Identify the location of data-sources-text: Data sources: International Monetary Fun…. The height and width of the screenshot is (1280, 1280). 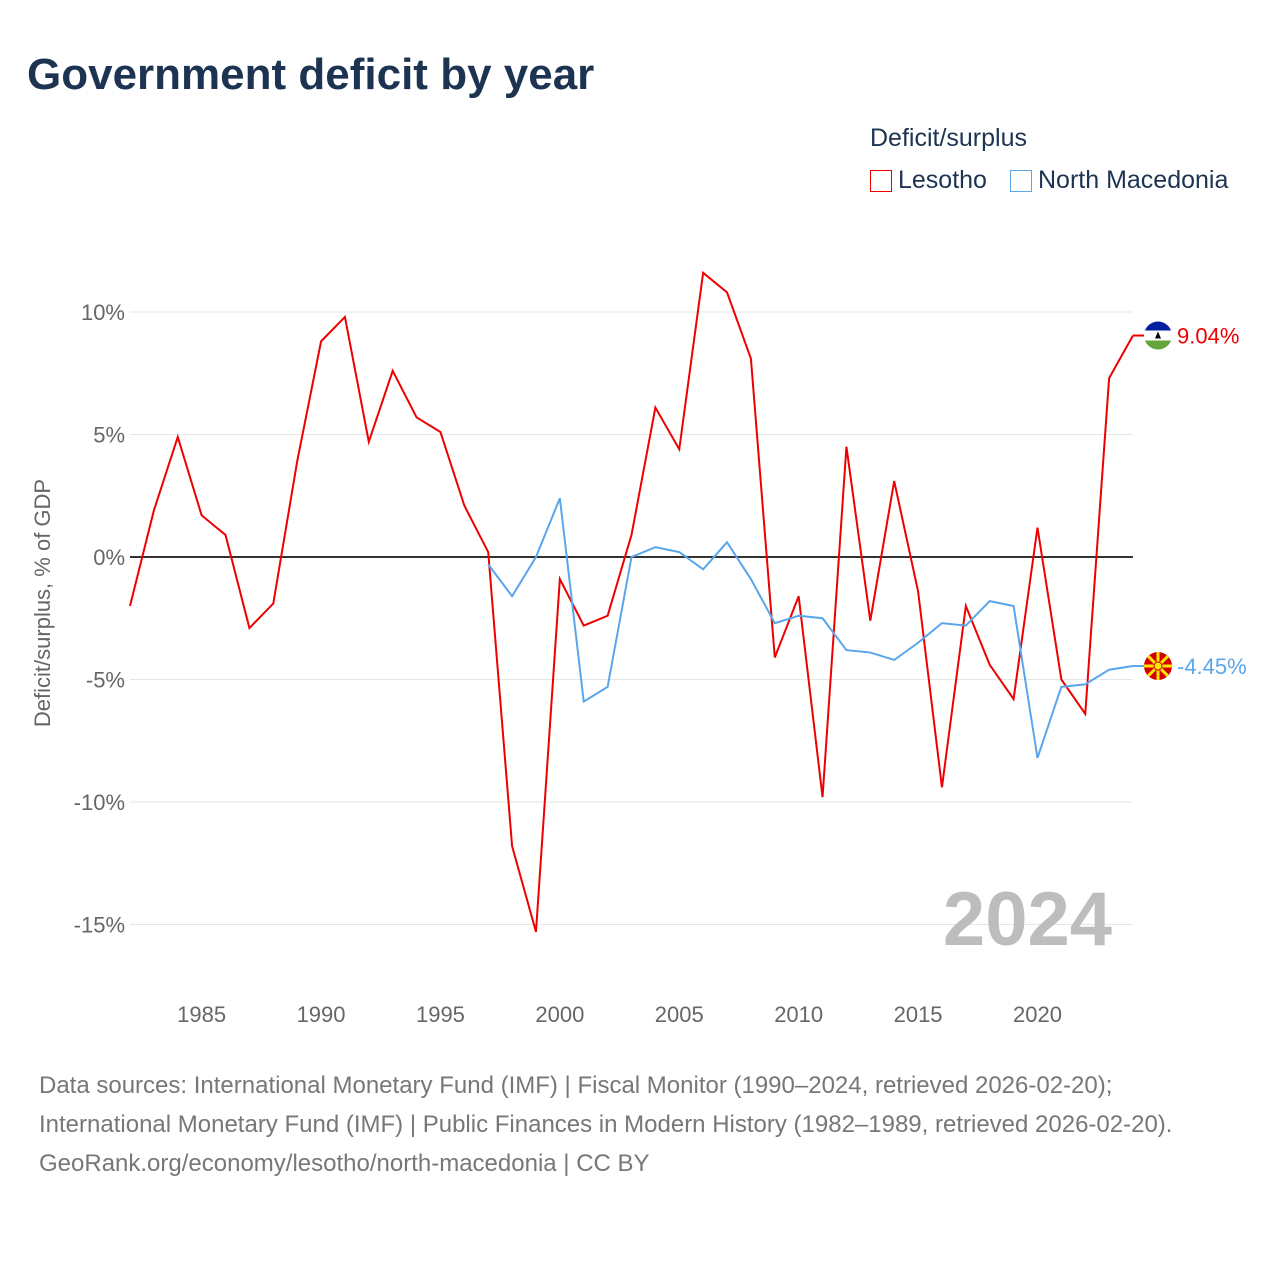
(606, 1105).